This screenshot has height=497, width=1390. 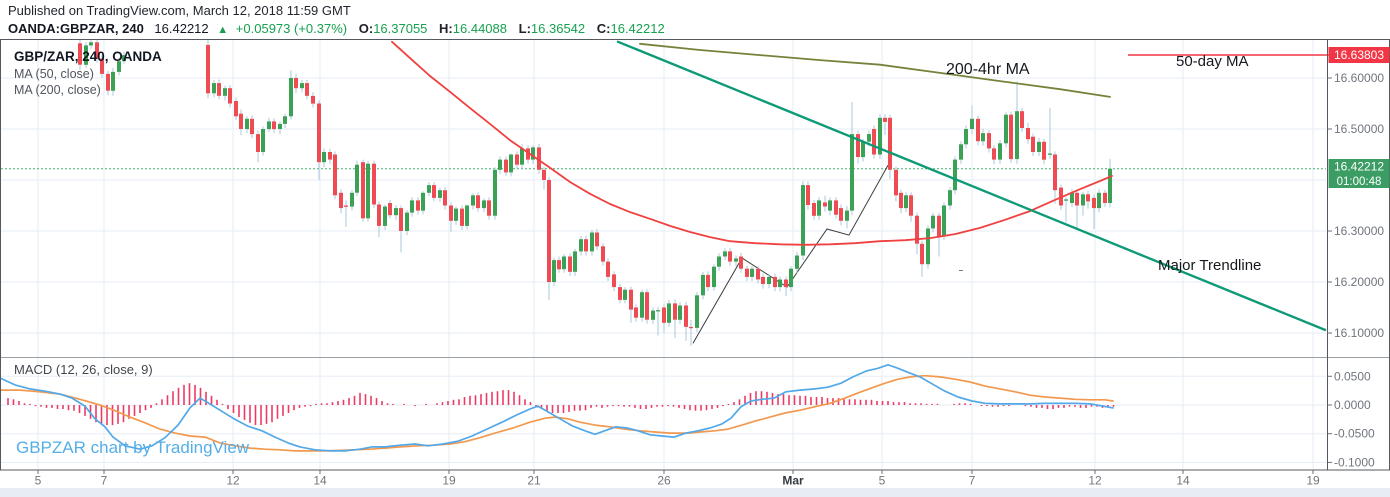 I want to click on low-label: L:, so click(x=524, y=28).